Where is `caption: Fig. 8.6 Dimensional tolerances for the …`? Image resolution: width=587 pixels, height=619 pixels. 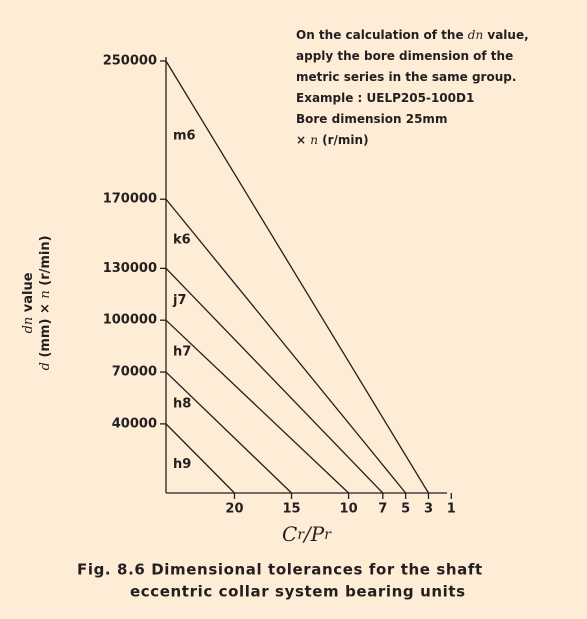
caption: Fig. 8.6 Dimensional tolerances for the … is located at coordinates (280, 570).